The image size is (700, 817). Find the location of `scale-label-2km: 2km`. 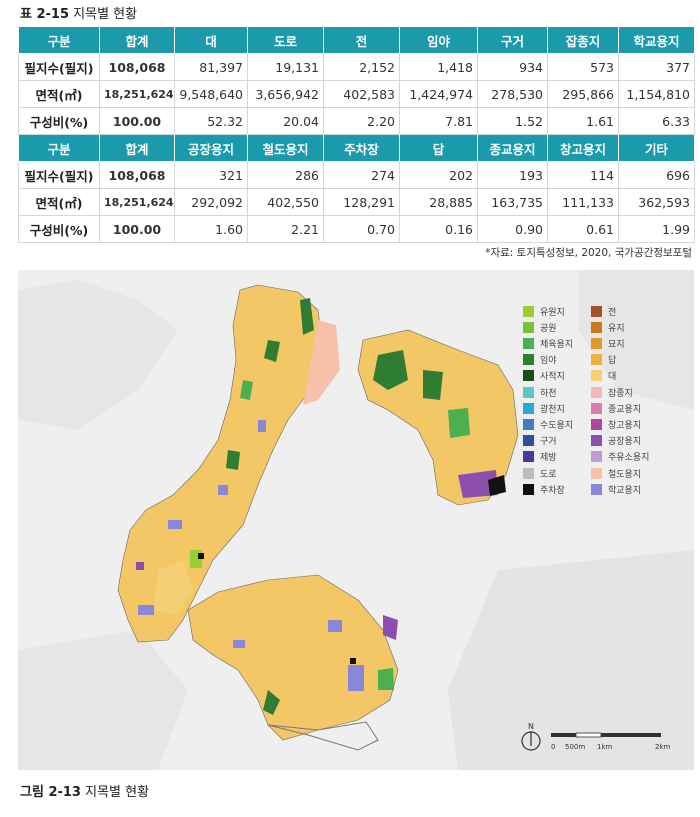

scale-label-2km: 2km is located at coordinates (663, 747).